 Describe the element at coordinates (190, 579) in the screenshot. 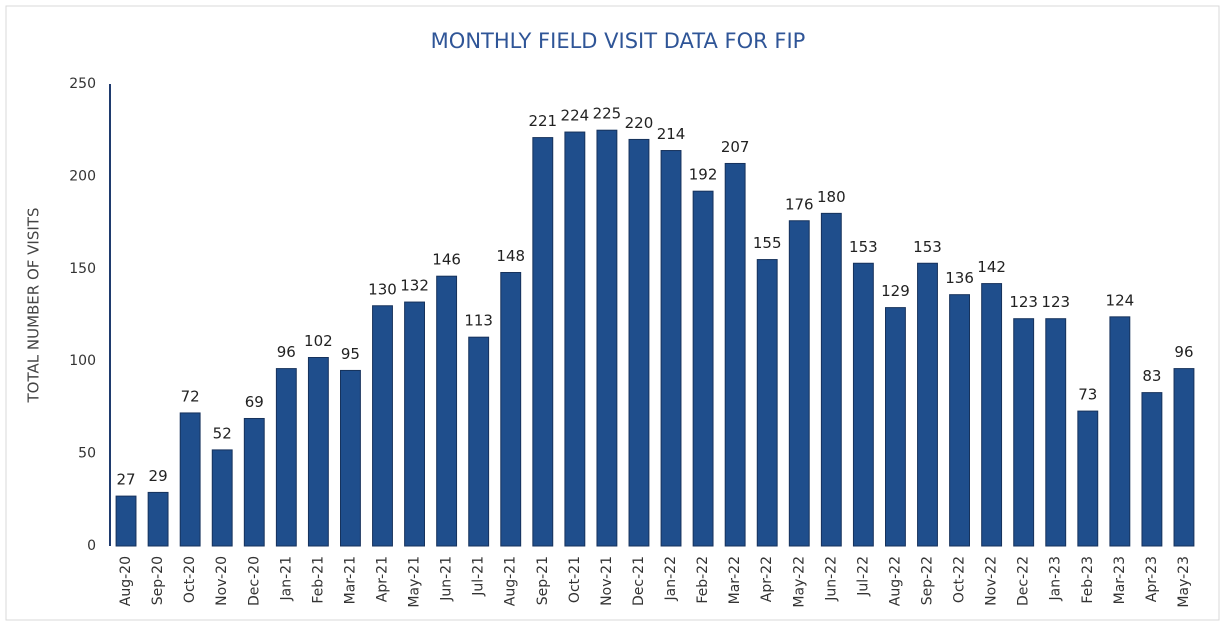

I see `x-tick-label: Oct-20` at that location.